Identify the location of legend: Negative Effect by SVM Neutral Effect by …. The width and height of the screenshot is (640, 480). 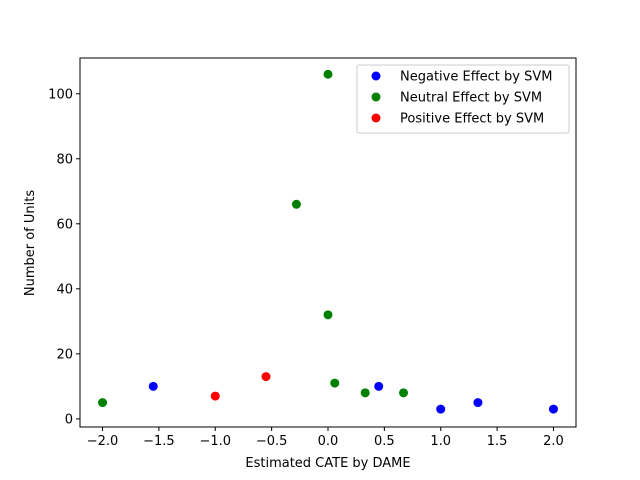
(463, 99).